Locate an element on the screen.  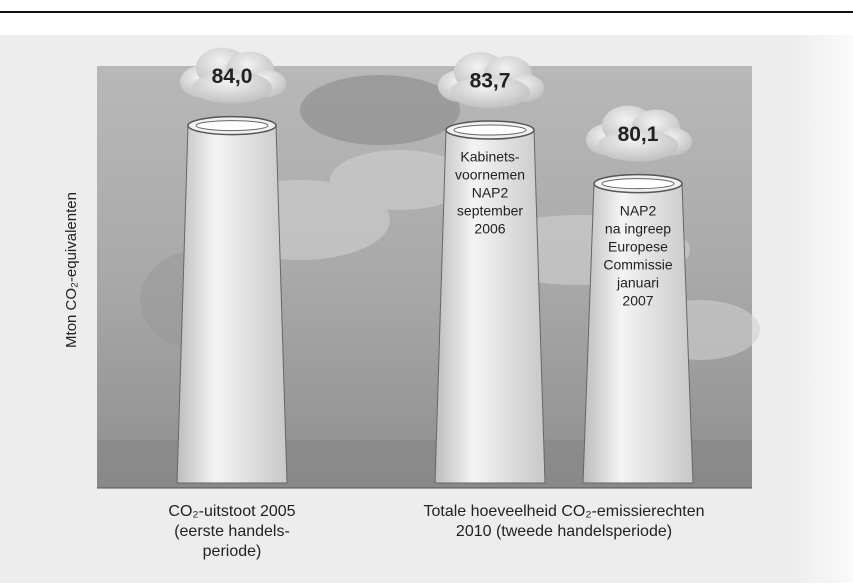
bar-text: 2007 is located at coordinates (637, 300).